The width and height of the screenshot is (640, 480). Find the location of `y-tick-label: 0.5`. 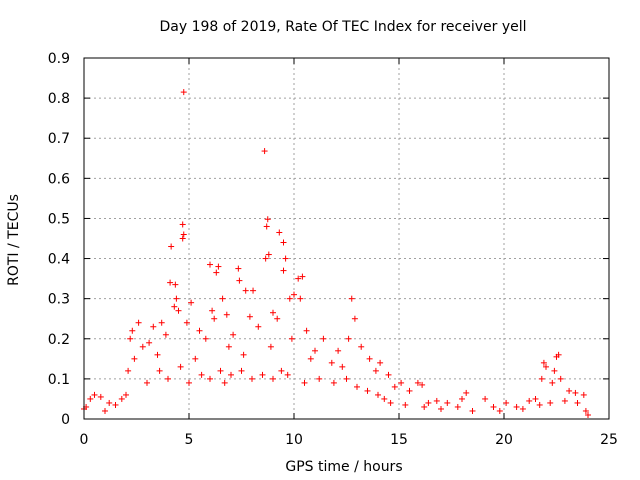

y-tick-label: 0.5 is located at coordinates (59, 219).